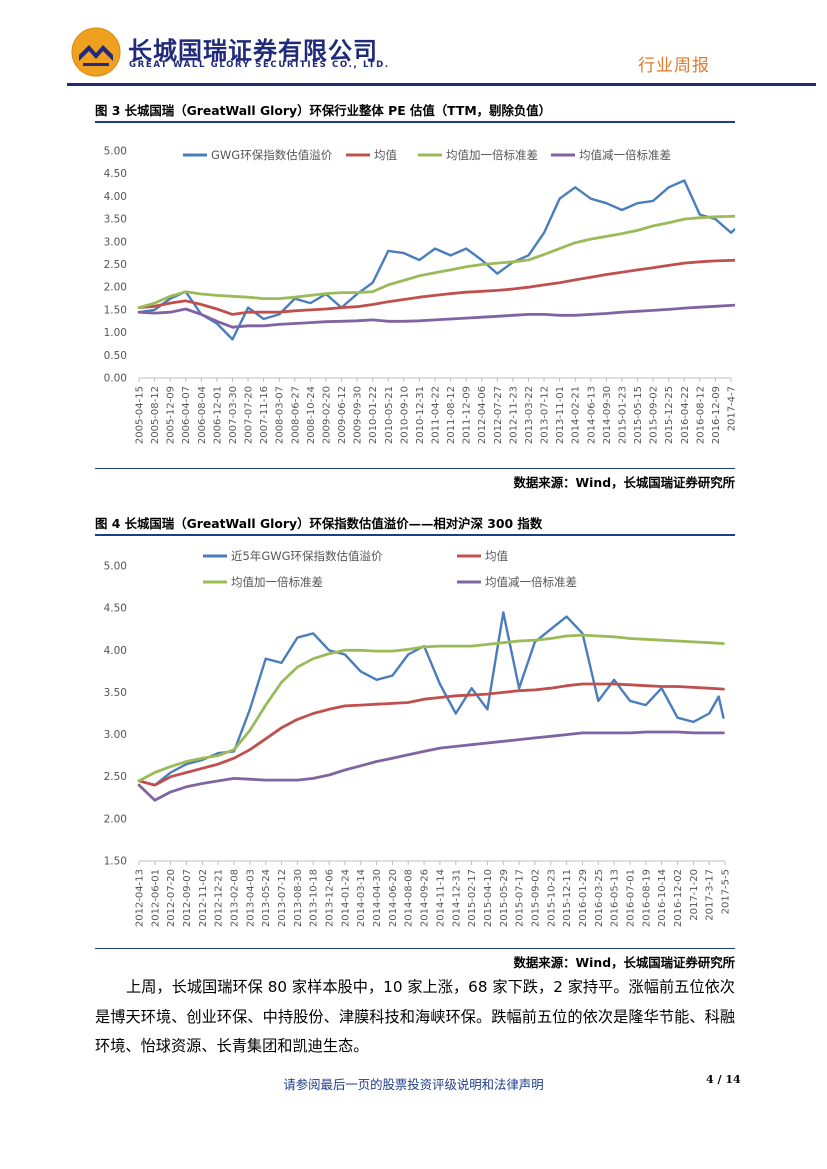 This screenshot has height=1169, width=827. Describe the element at coordinates (551, 898) in the screenshot. I see `chart2-xtick-label: 2015-10-23` at that location.